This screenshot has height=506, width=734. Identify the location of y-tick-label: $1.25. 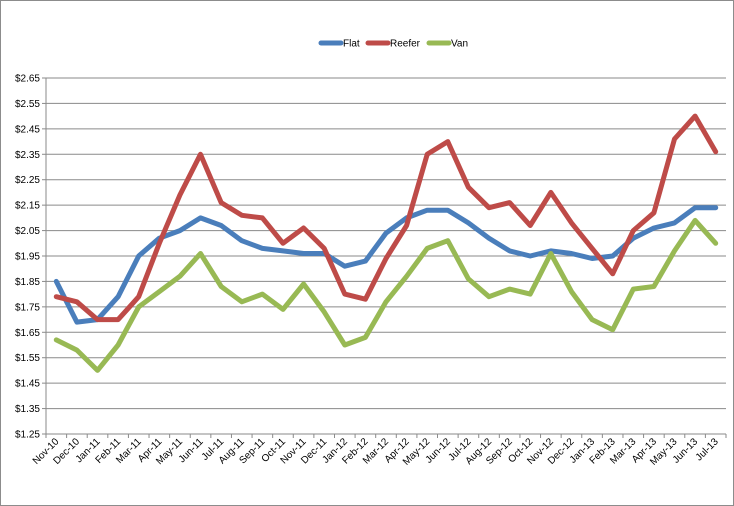
(27, 435).